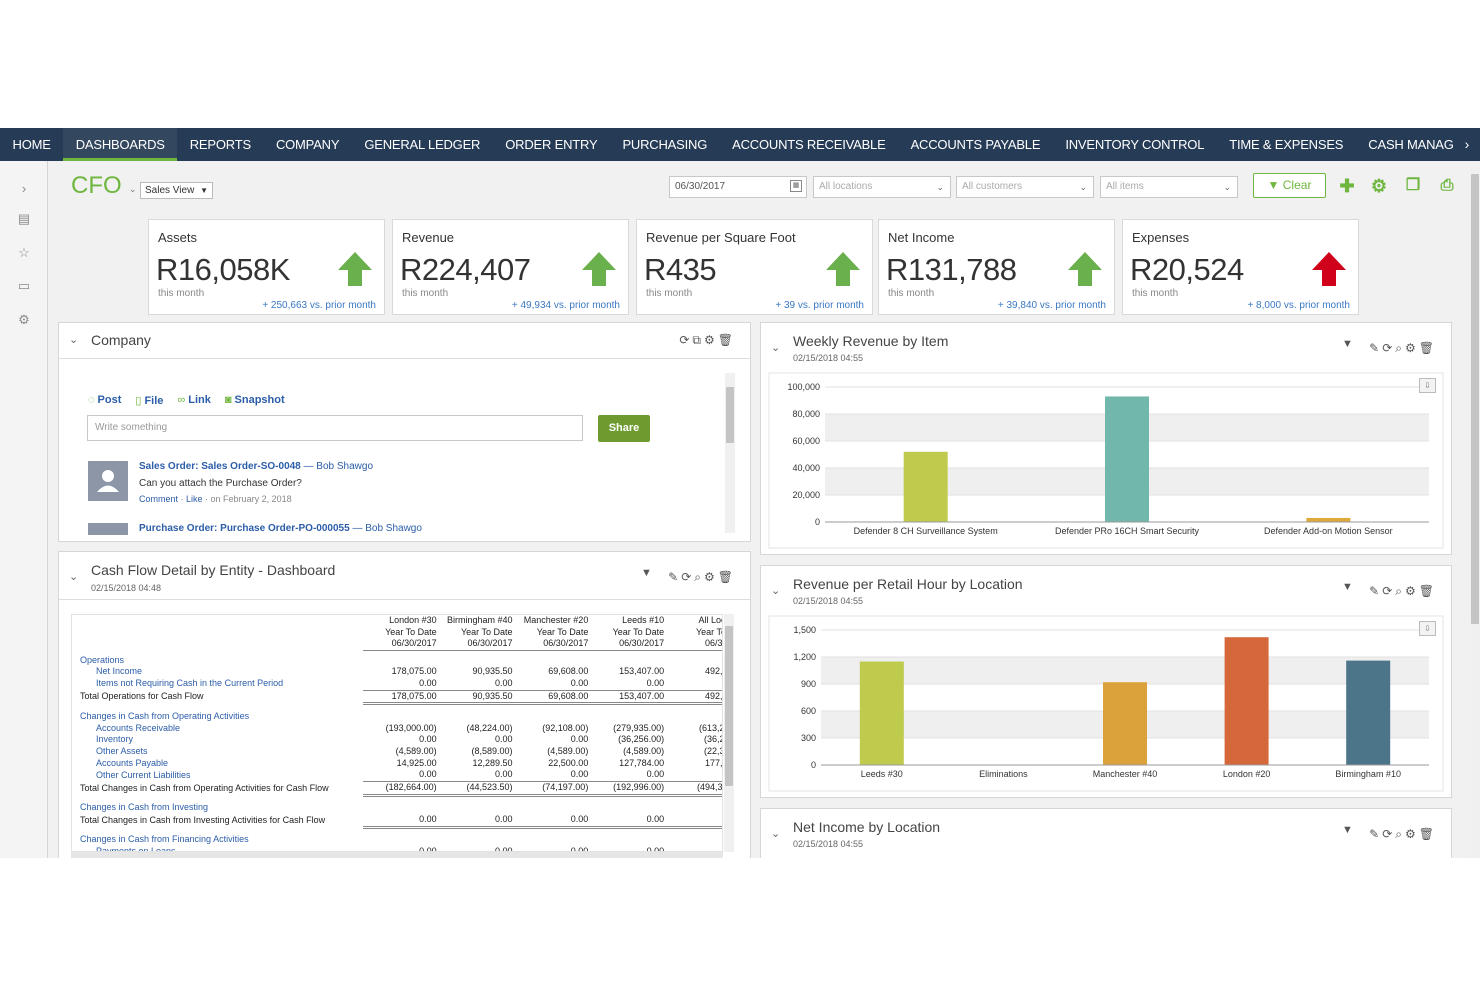 The image size is (1480, 987). Describe the element at coordinates (1379, 186) in the screenshot. I see `settings-gear-icon: ⚙` at that location.